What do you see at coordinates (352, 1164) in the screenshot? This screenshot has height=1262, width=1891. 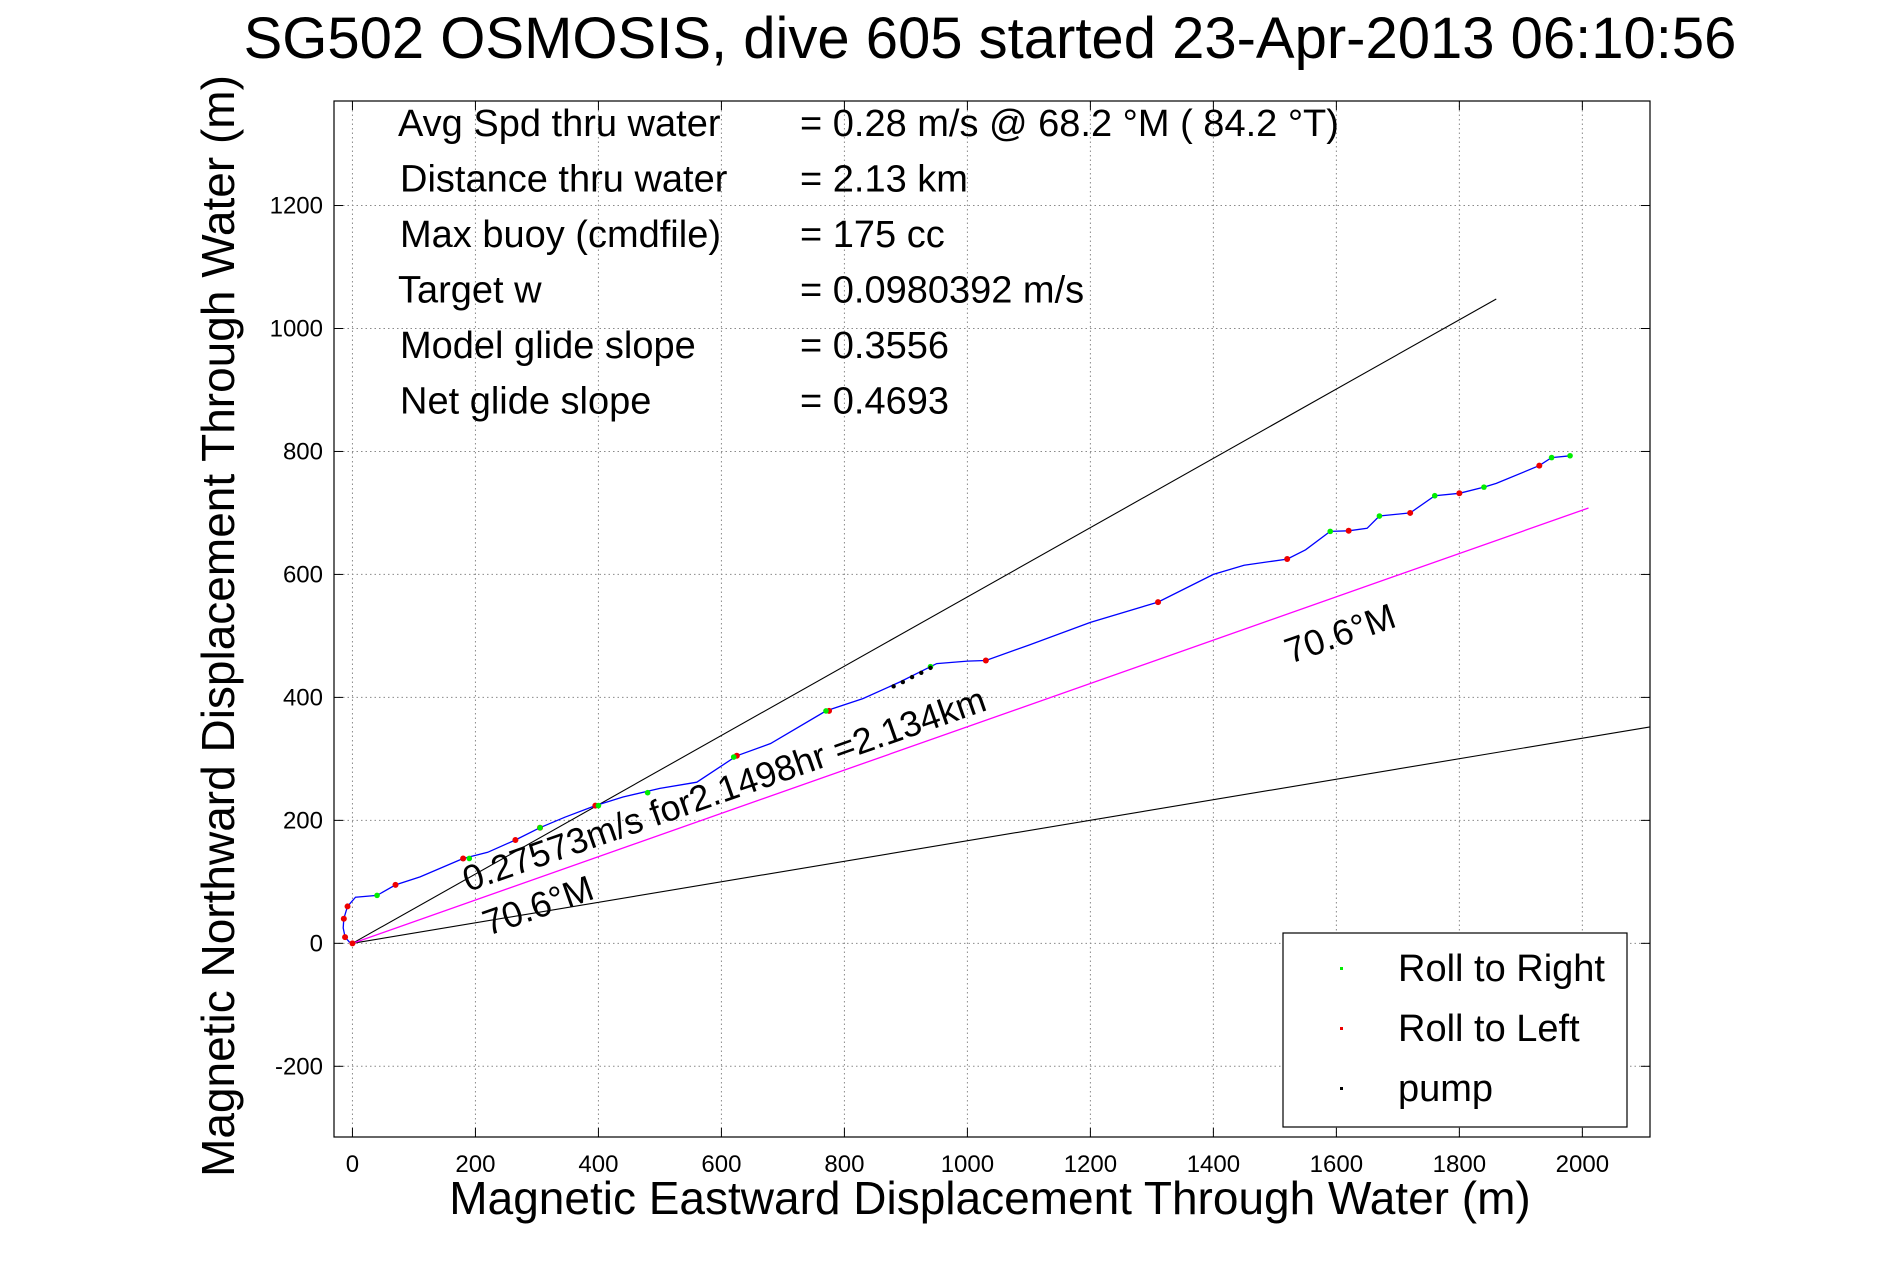 I see `x-tick-label: 0` at bounding box center [352, 1164].